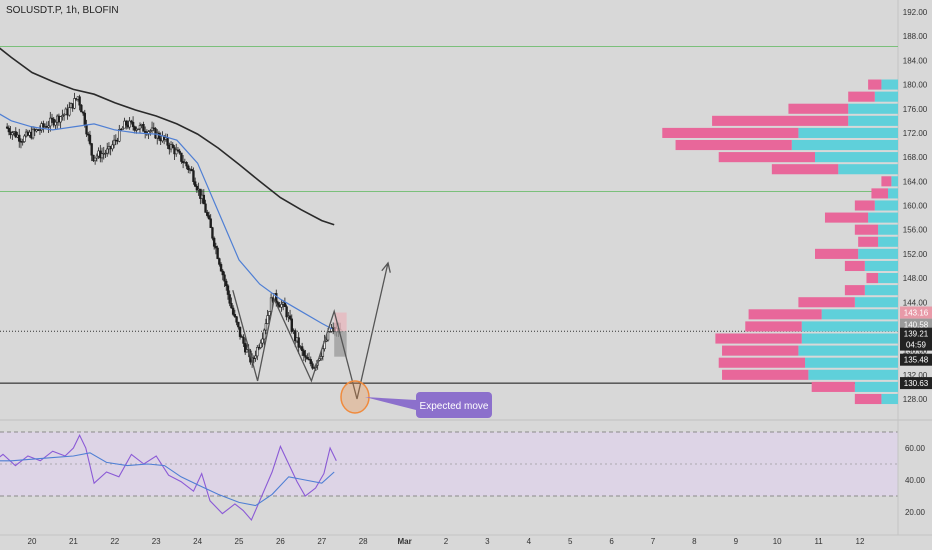 The height and width of the screenshot is (550, 932). I want to click on moving-average-fast-line, so click(166, 221).